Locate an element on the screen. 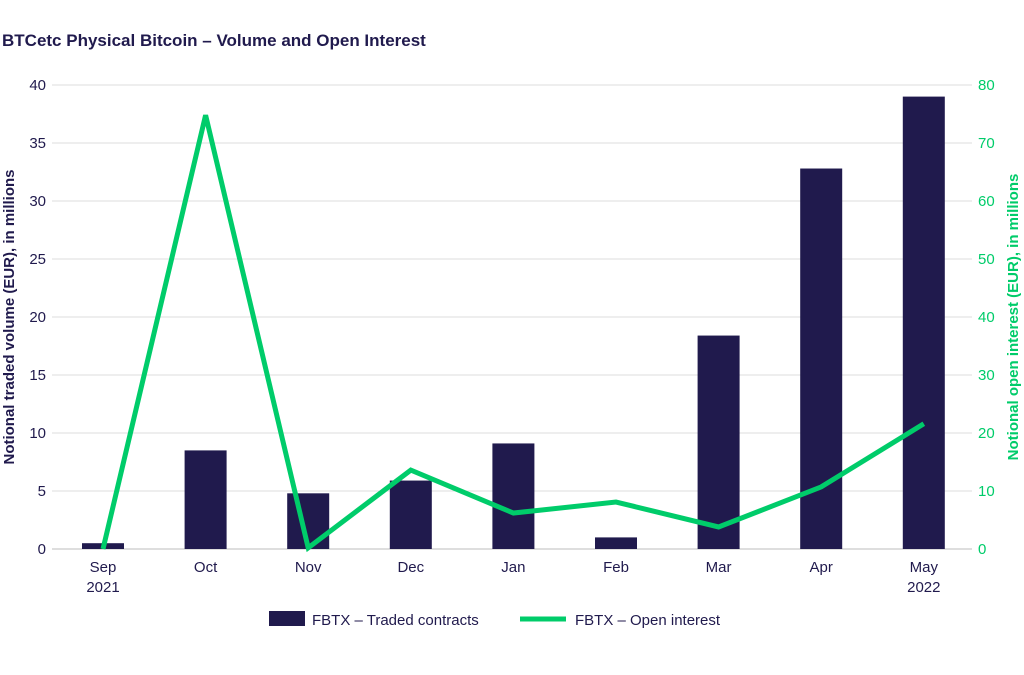  left-tick-label: 5 is located at coordinates (42, 491).